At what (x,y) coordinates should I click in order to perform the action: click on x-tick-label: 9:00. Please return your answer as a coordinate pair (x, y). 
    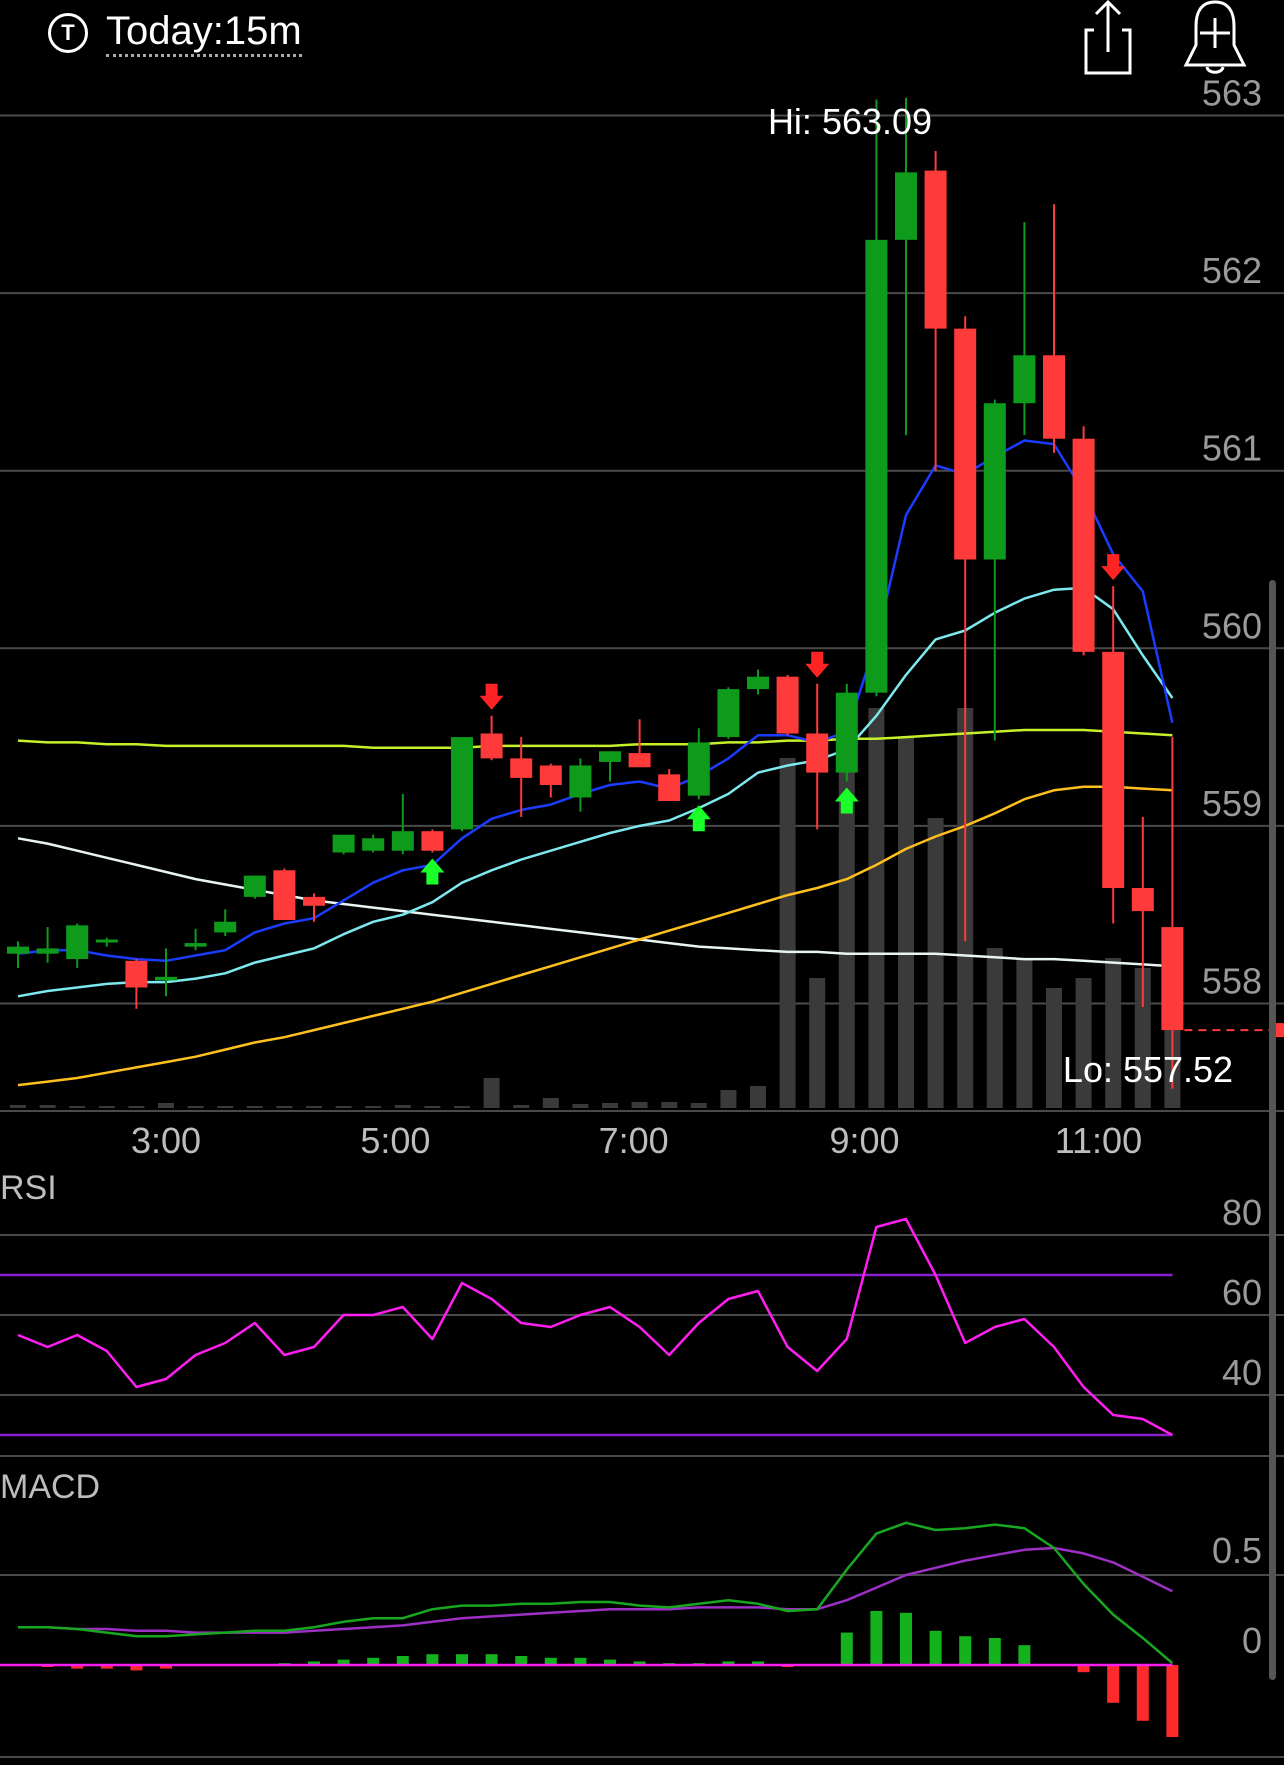
    Looking at the image, I should click on (865, 1140).